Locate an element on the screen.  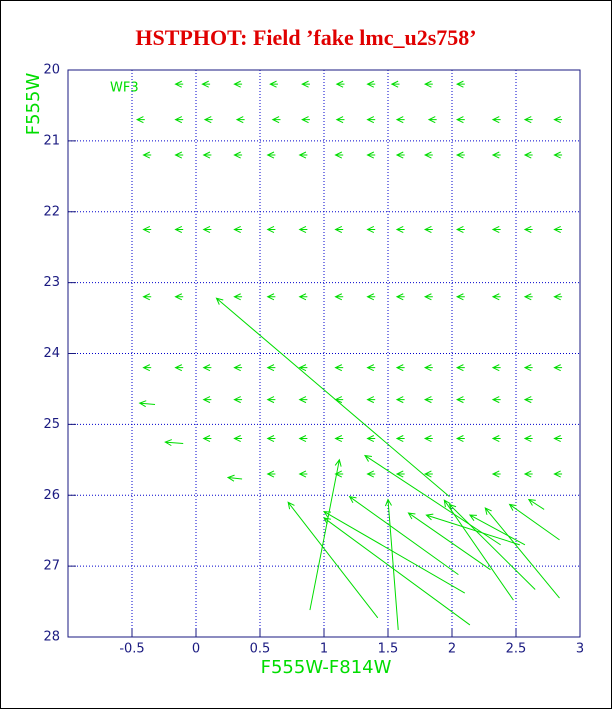
y-tick-label: 24 is located at coordinates (51, 353).